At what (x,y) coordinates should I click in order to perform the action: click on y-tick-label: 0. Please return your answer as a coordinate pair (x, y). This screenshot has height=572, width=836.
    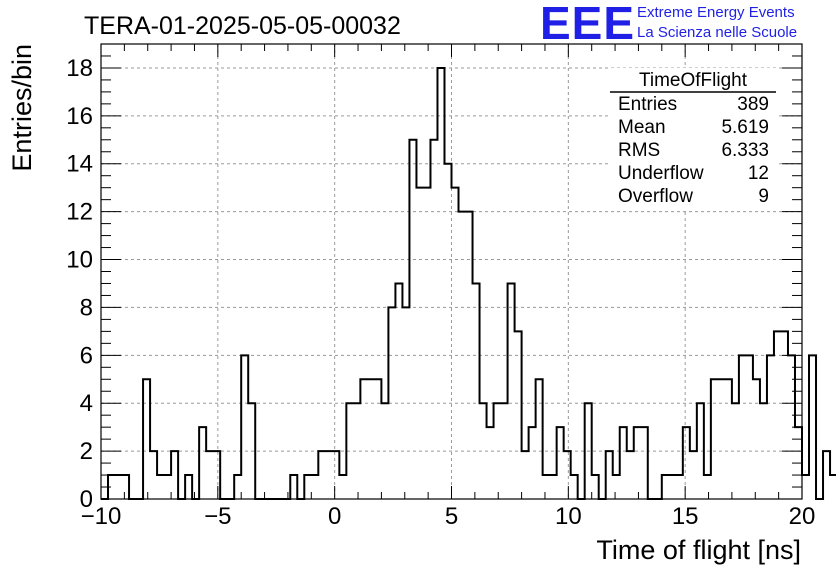
    Looking at the image, I should click on (86, 499).